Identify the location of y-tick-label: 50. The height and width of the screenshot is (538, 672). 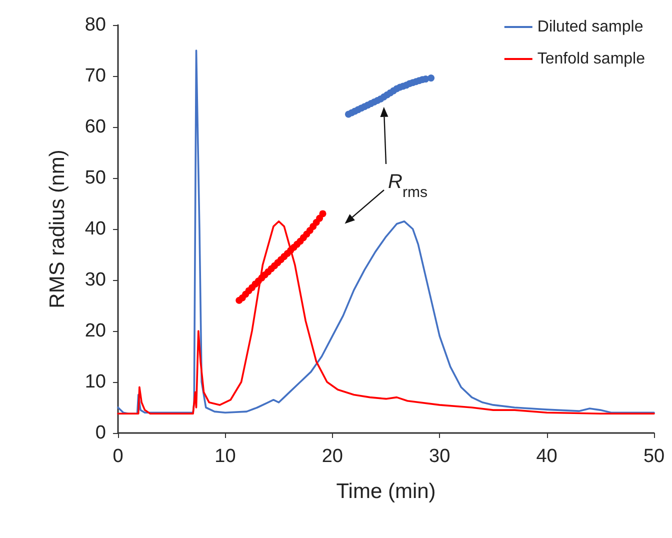
(95, 178).